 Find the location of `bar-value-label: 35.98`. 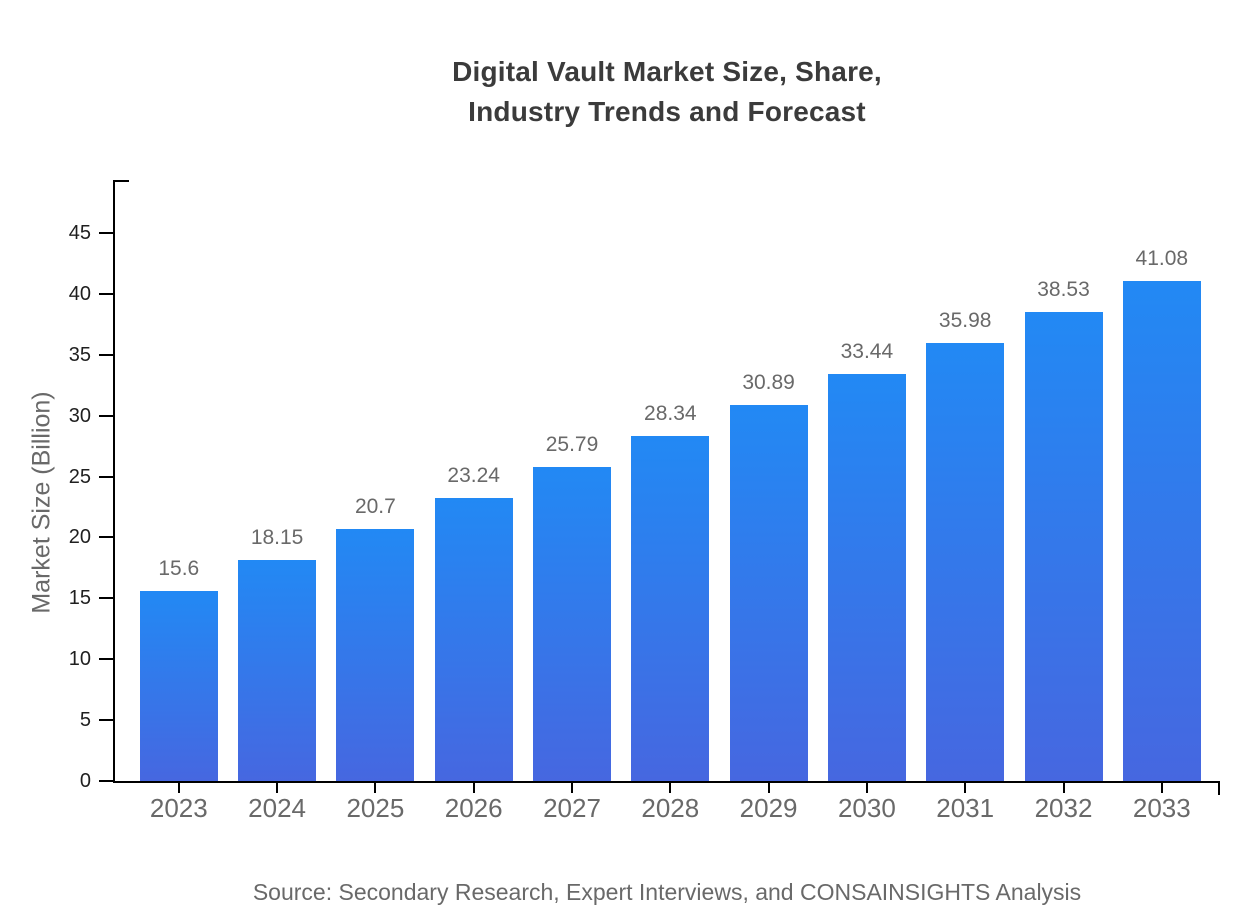

bar-value-label: 35.98 is located at coordinates (965, 320).